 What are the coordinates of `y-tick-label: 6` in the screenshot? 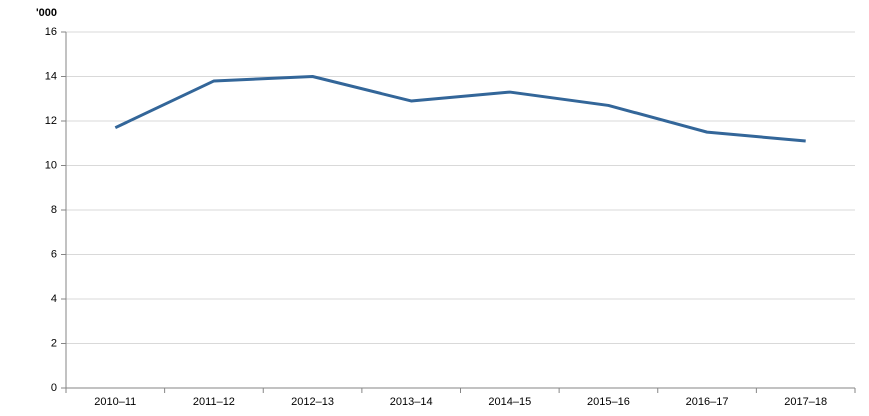 It's located at (54, 254).